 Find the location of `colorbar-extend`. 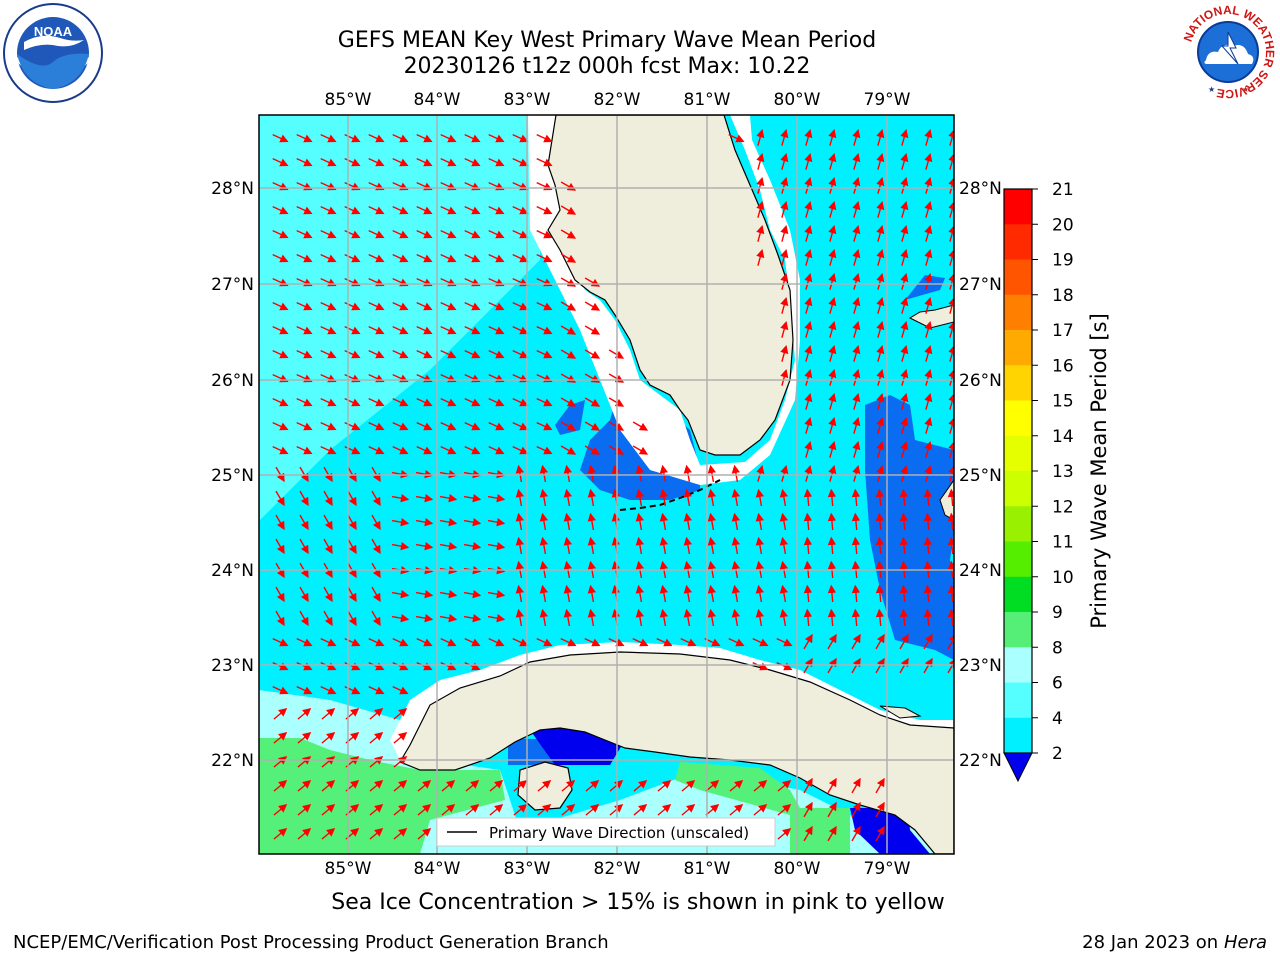

colorbar-extend is located at coordinates (1018, 767).